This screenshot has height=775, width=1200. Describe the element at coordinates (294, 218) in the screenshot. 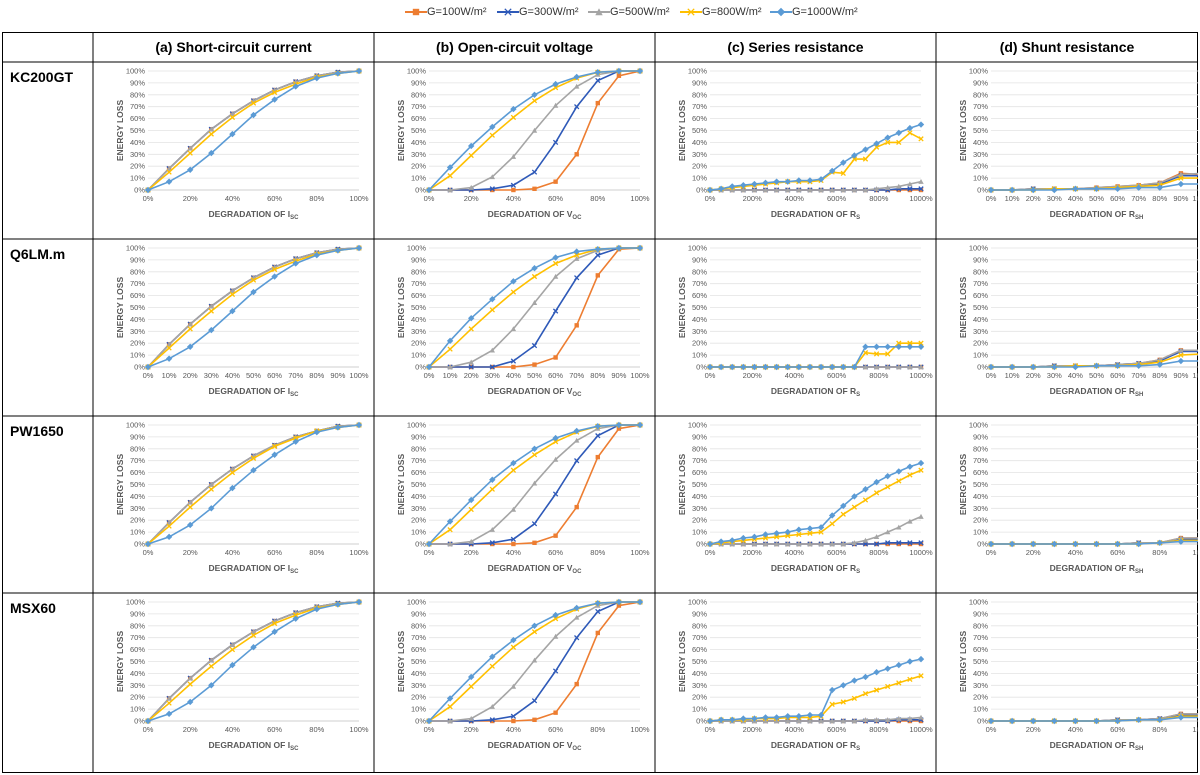

I see `x-axis-title-subscript: SC` at that location.